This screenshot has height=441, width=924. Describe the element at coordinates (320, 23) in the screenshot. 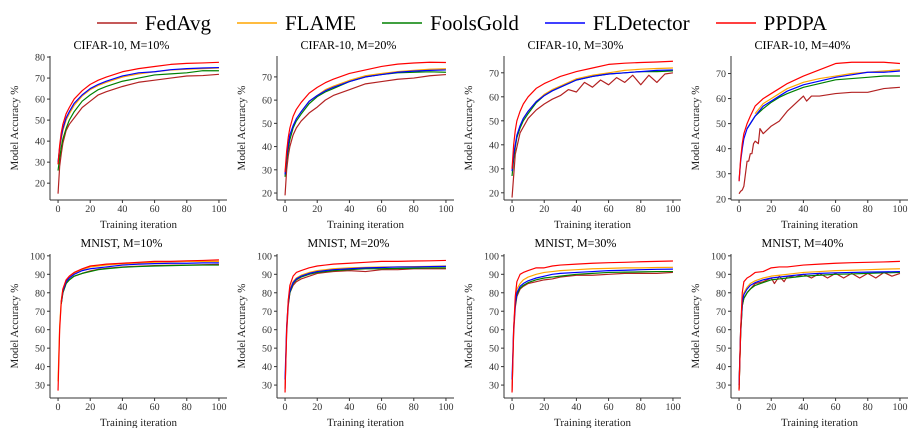

I see `legend-label: FLAME` at that location.